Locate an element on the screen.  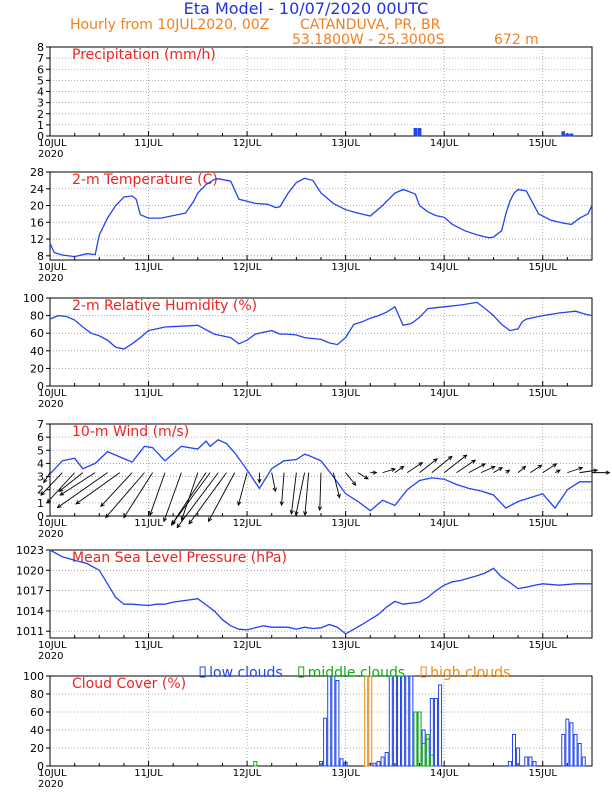
cloud-bar-middle is located at coordinates (415, 739).